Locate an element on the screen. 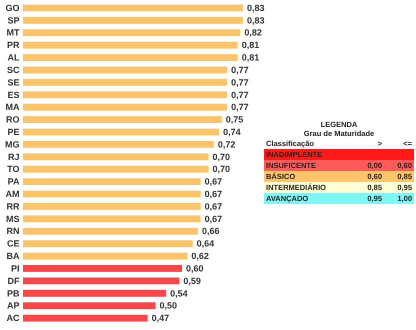  y-tick-label: MS is located at coordinates (13, 219).